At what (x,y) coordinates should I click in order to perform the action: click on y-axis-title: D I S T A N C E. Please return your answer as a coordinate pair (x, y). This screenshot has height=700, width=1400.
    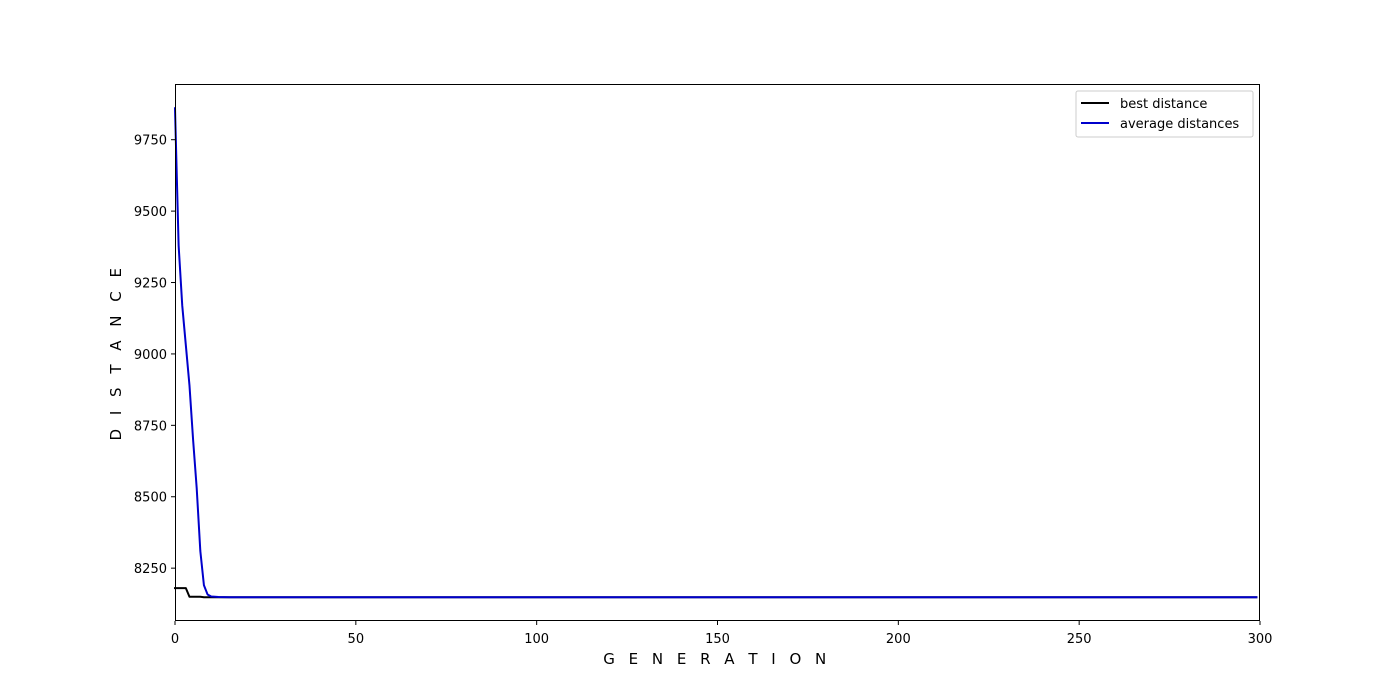
    Looking at the image, I should click on (116, 352).